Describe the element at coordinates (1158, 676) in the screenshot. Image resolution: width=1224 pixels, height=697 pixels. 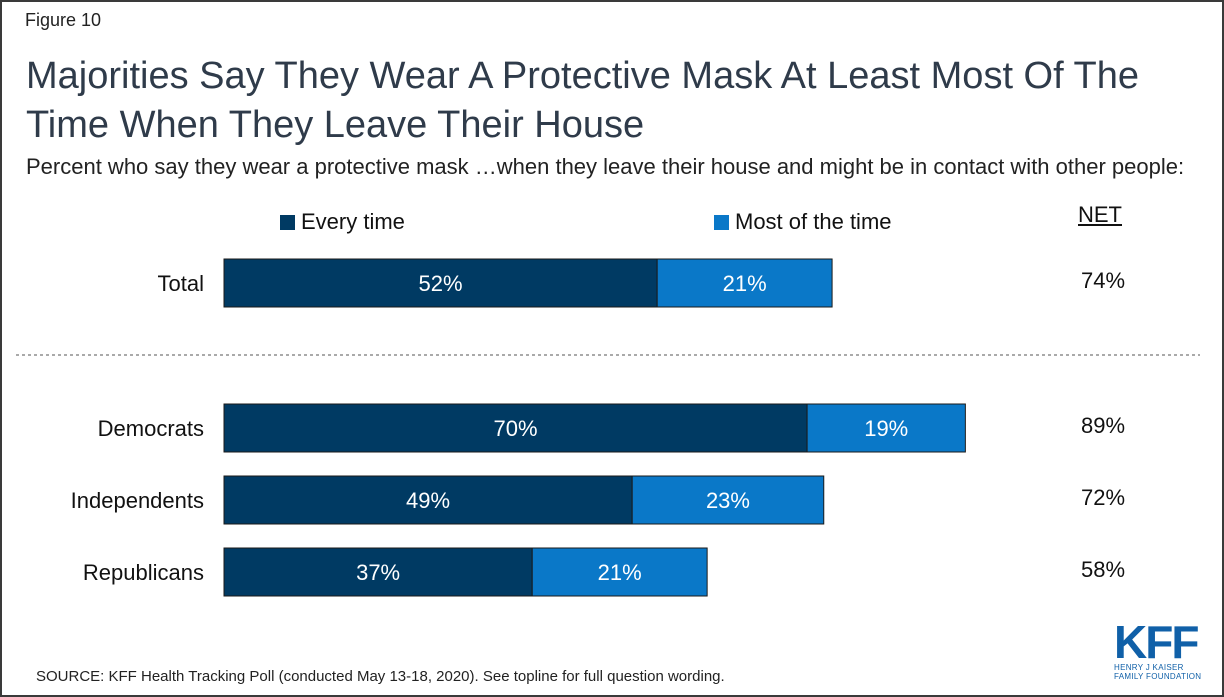
I see `kff-logo-line2: FAMILY FOUNDATION` at that location.